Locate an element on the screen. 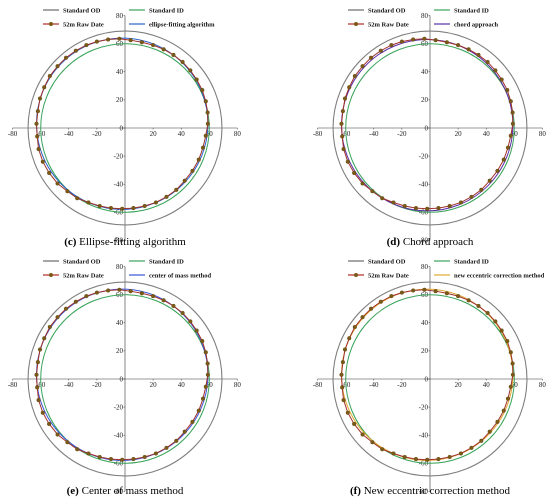  y-tick-label: -20 is located at coordinates (424, 156).